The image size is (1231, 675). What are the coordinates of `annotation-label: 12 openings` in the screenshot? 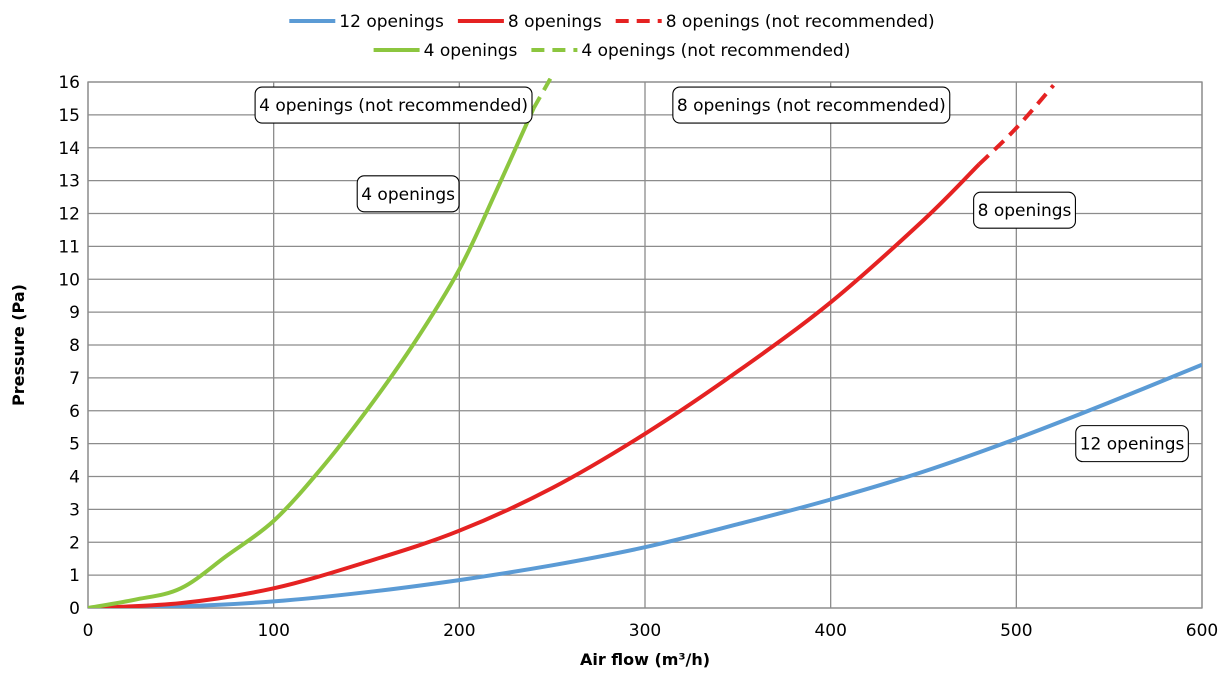 It's located at (1132, 445).